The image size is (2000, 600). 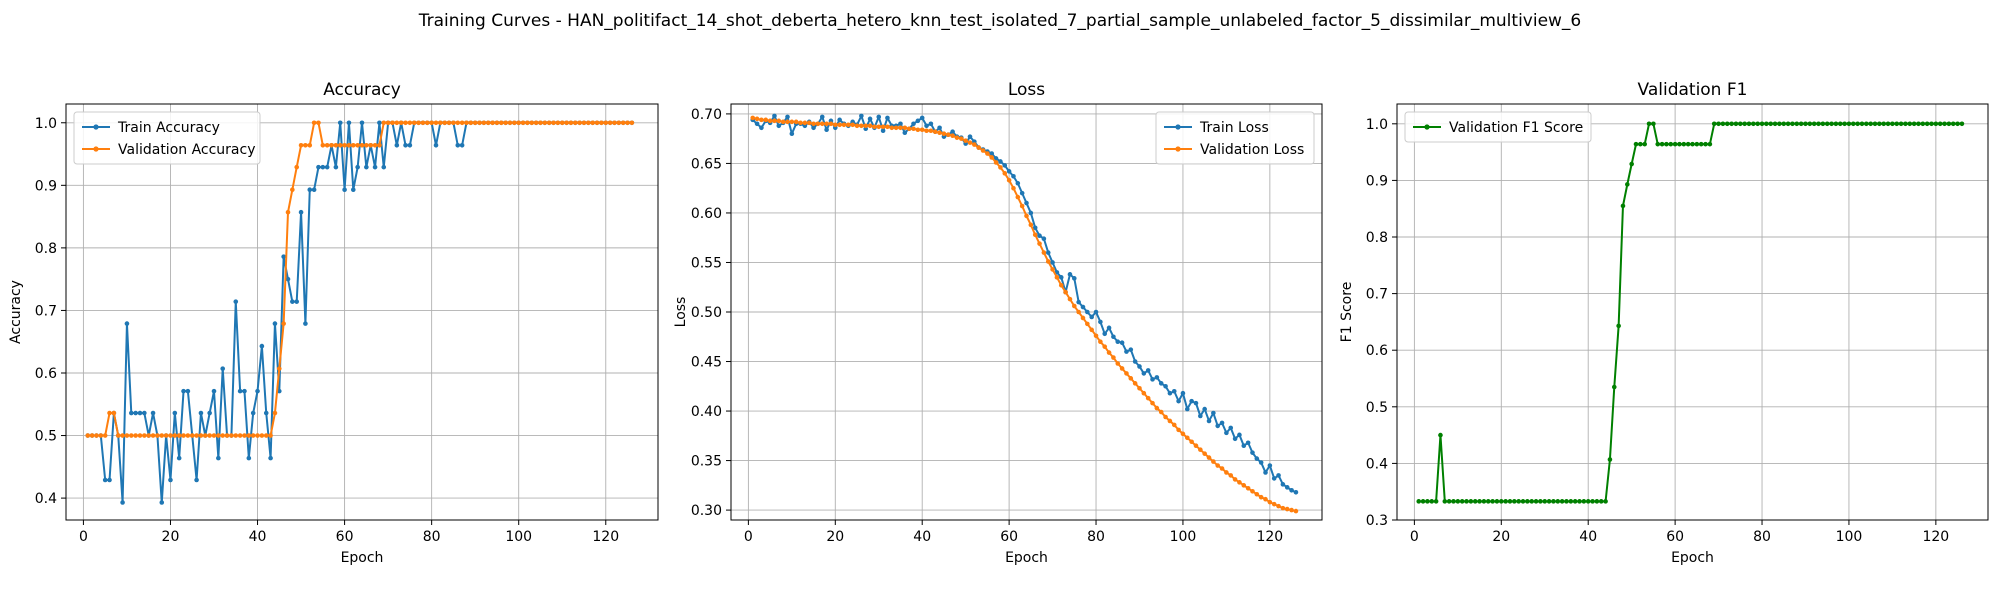 What do you see at coordinates (1414, 537) in the screenshot?
I see `validation-f1-x-tick-label: 0` at bounding box center [1414, 537].